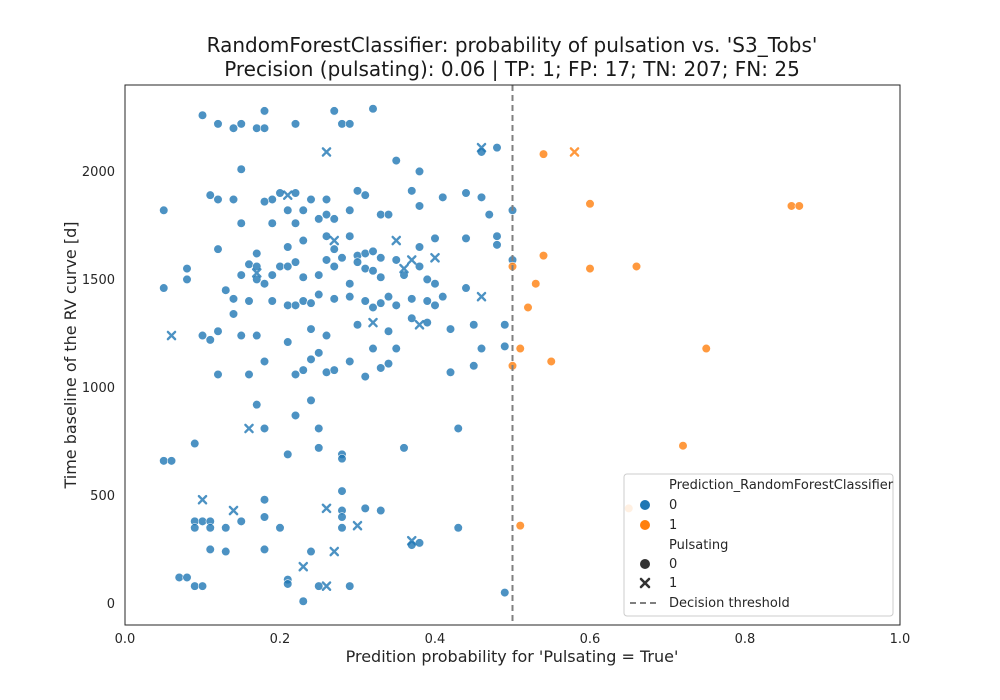 The image size is (1000, 700). Describe the element at coordinates (781, 485) in the screenshot. I see `legend-hue-title: Prediction_RandomForestClassifier` at that location.